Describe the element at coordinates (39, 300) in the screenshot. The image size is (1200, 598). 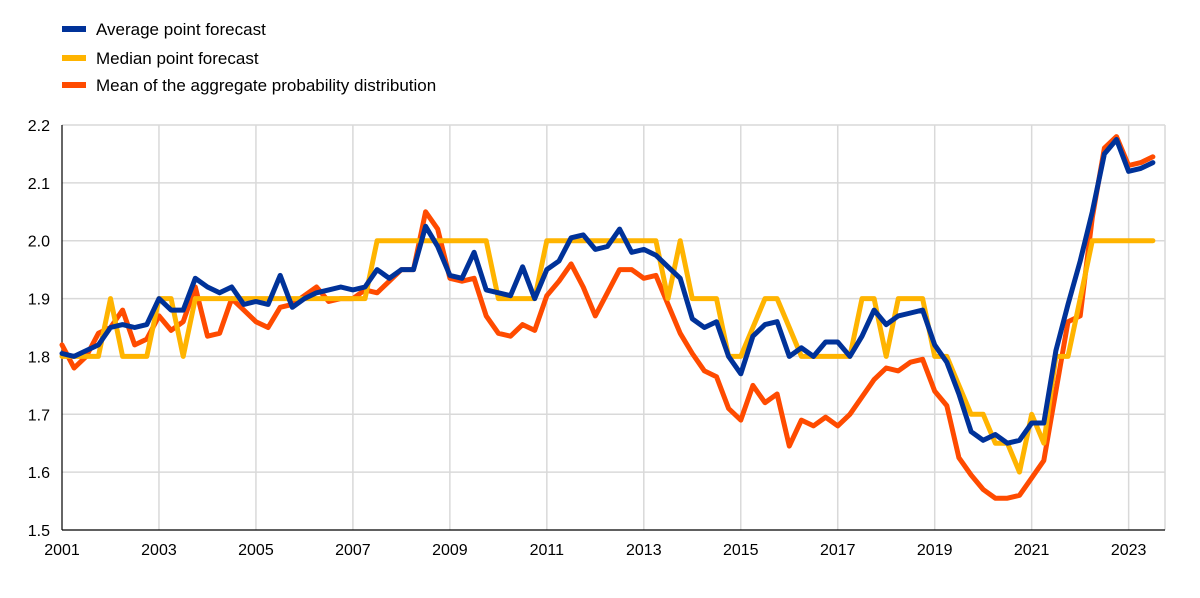
I see `y-tick-label: 1.9` at that location.